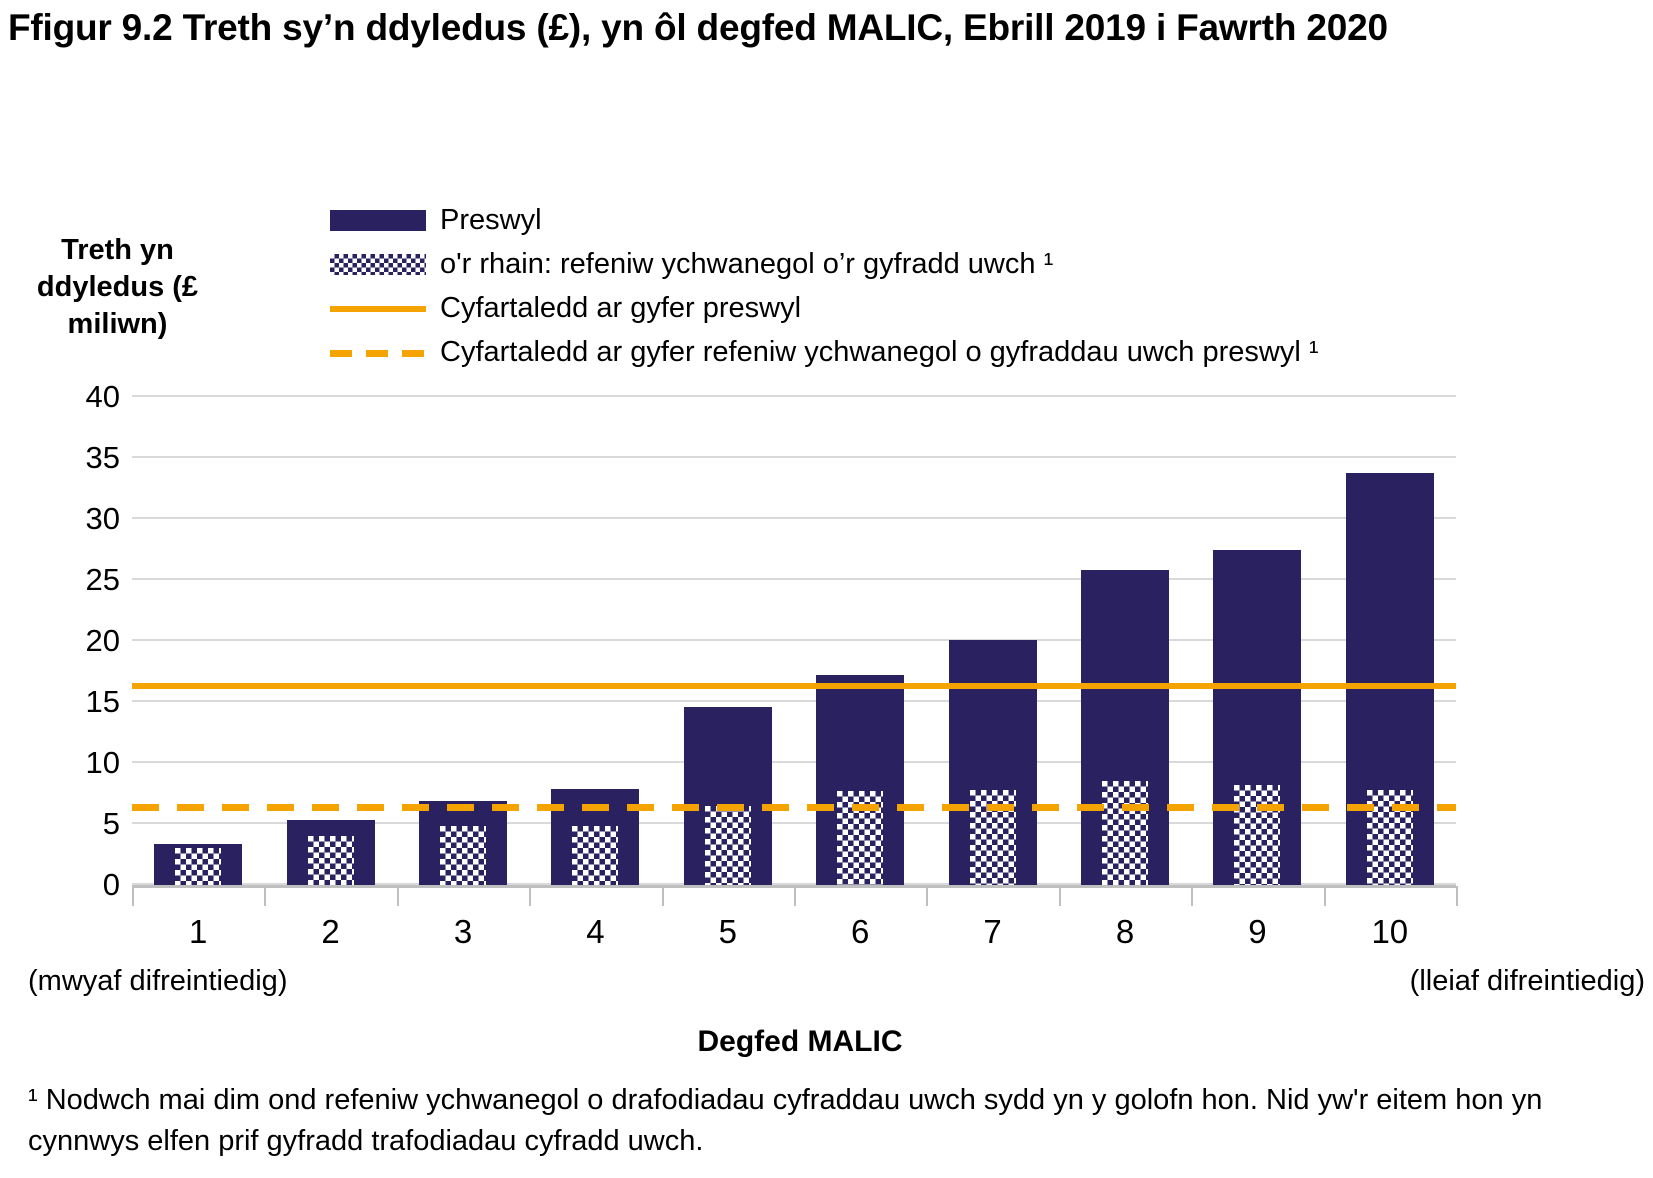 The width and height of the screenshot is (1653, 1178). What do you see at coordinates (800, 1041) in the screenshot?
I see `x-axis-title: Degfed MALIC` at bounding box center [800, 1041].